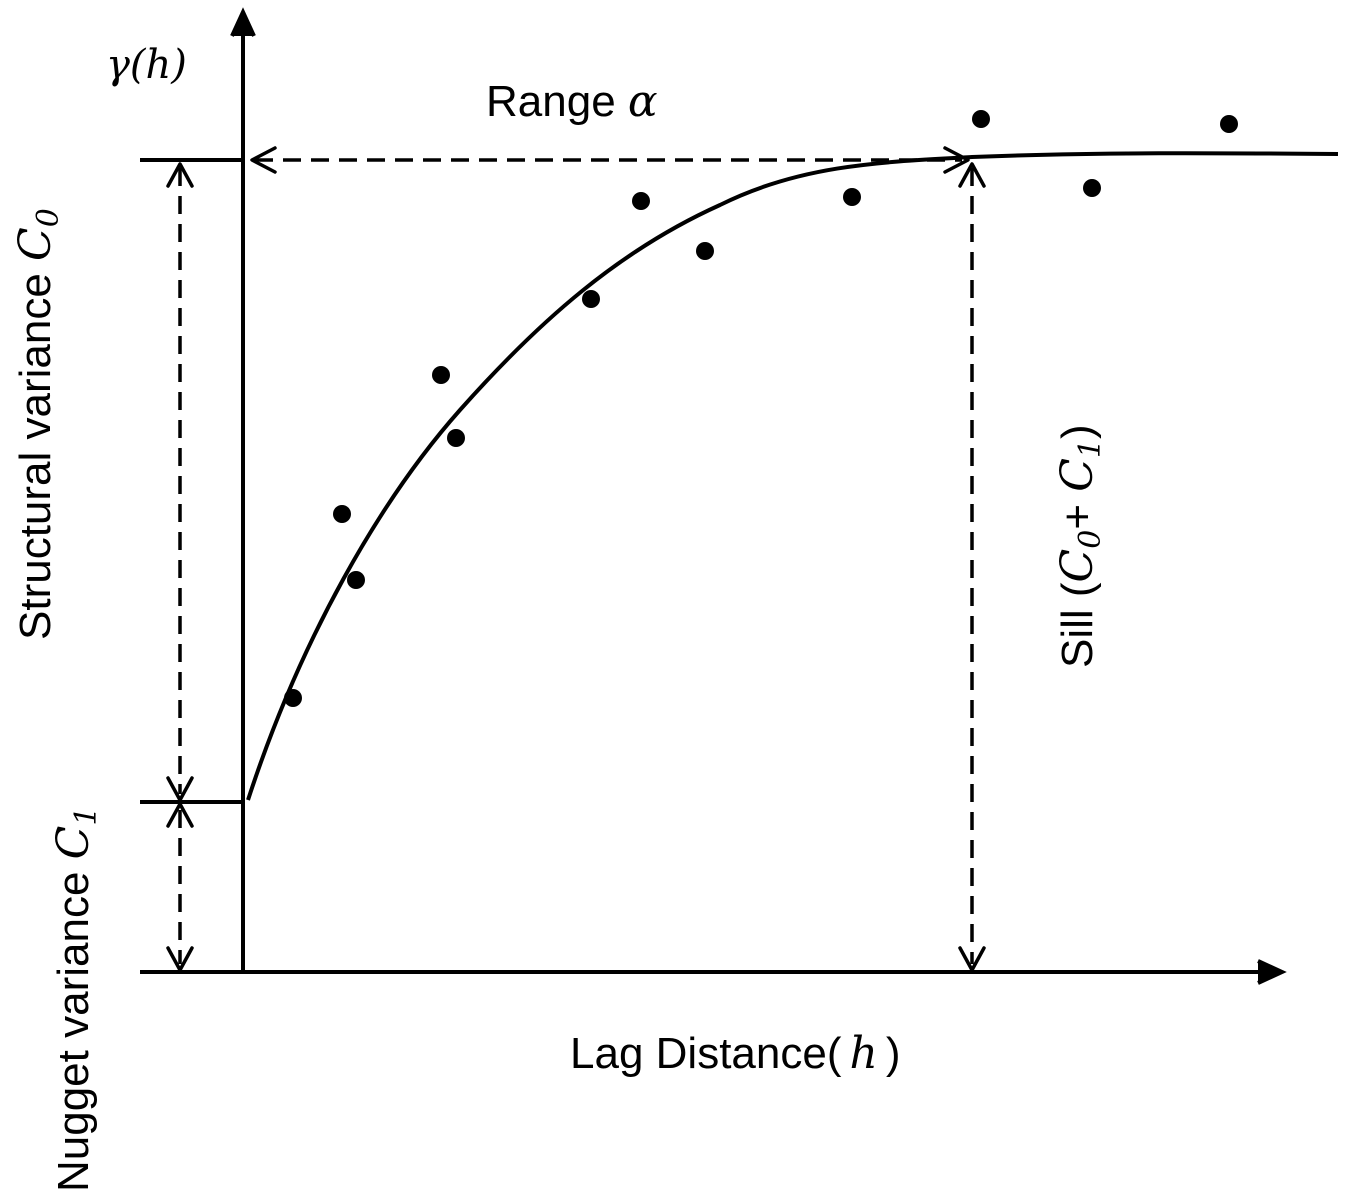  Describe the element at coordinates (1077, 511) in the screenshot. I see `sill-plus: +` at that location.